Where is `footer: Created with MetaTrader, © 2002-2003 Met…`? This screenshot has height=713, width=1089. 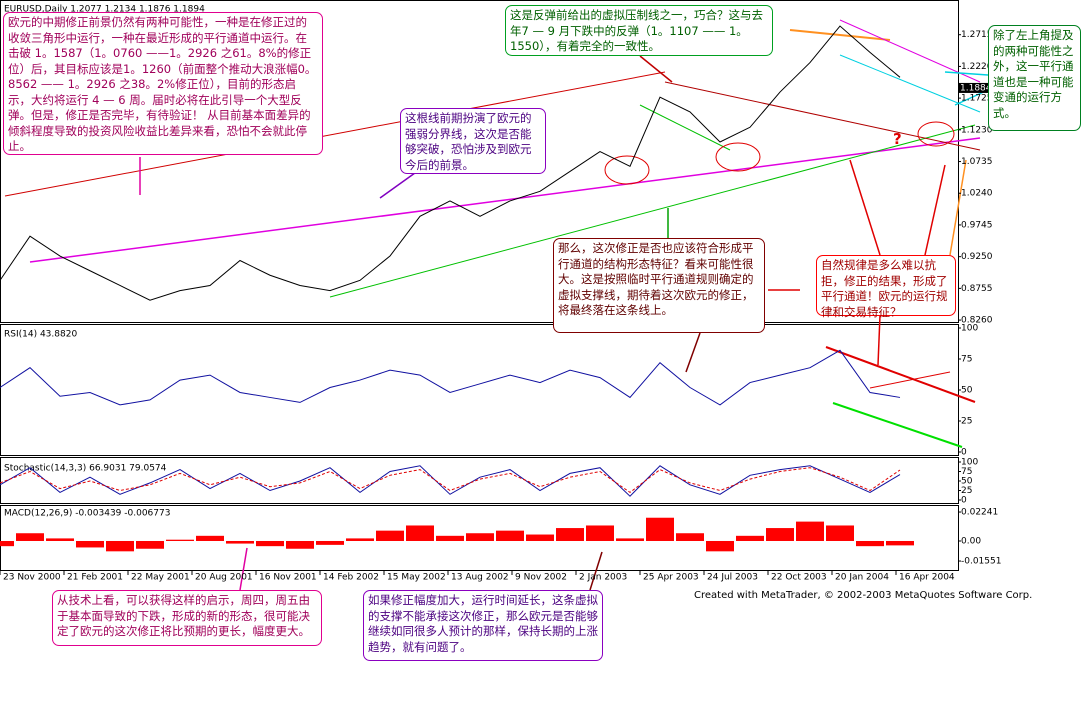 footer: Created with MetaTrader, © 2002-2003 Met… is located at coordinates (863, 595).